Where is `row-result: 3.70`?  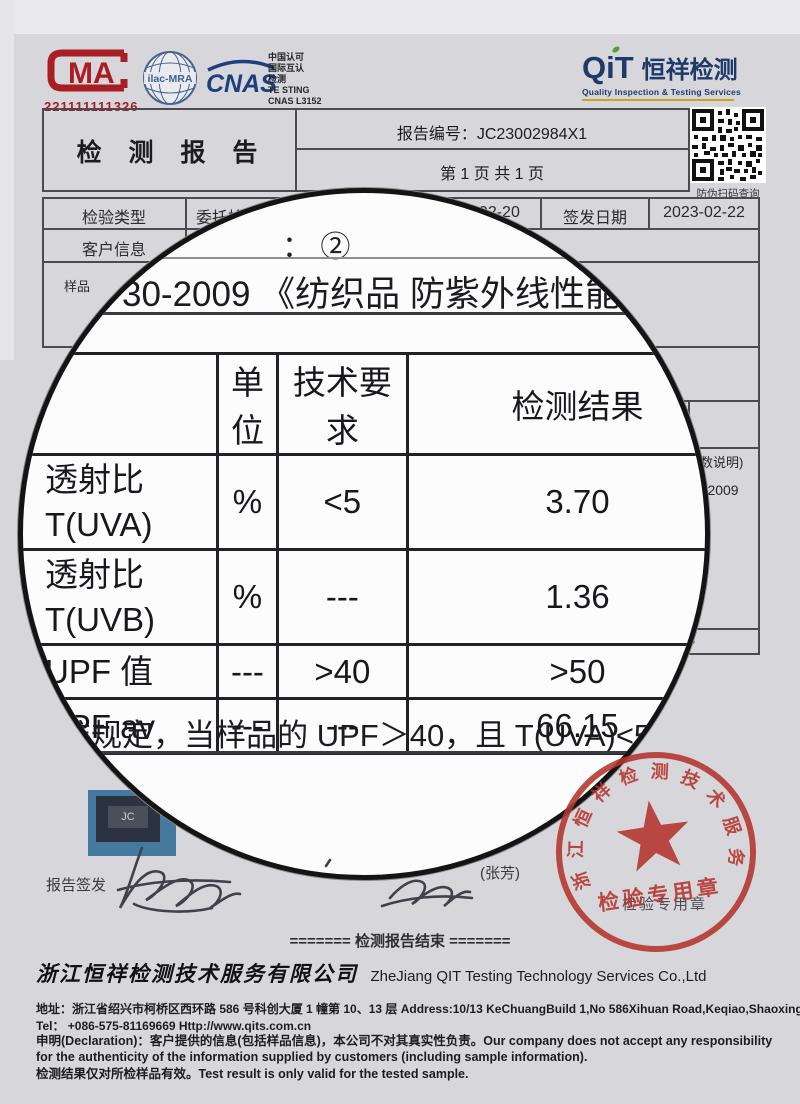
row-result: 3.70 is located at coordinates (555, 502).